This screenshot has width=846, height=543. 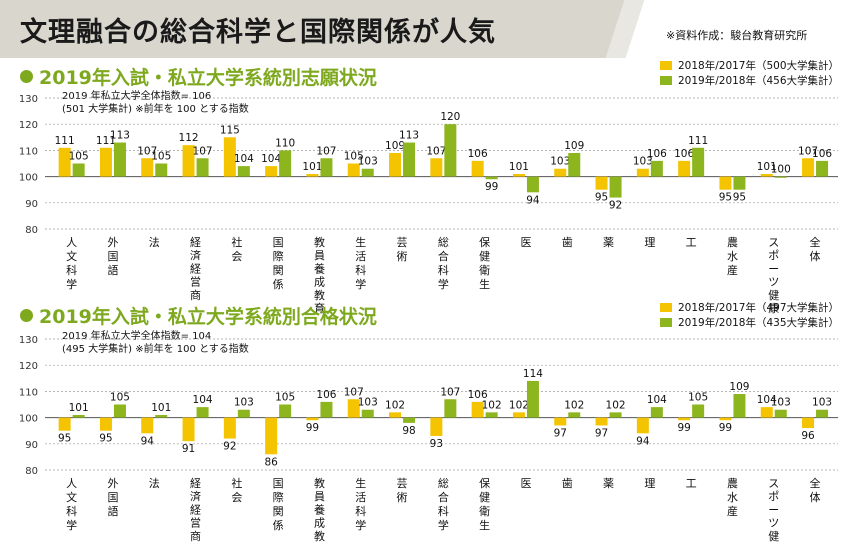 What do you see at coordinates (319, 268) in the screenshot?
I see `category-label: 養` at bounding box center [319, 268].